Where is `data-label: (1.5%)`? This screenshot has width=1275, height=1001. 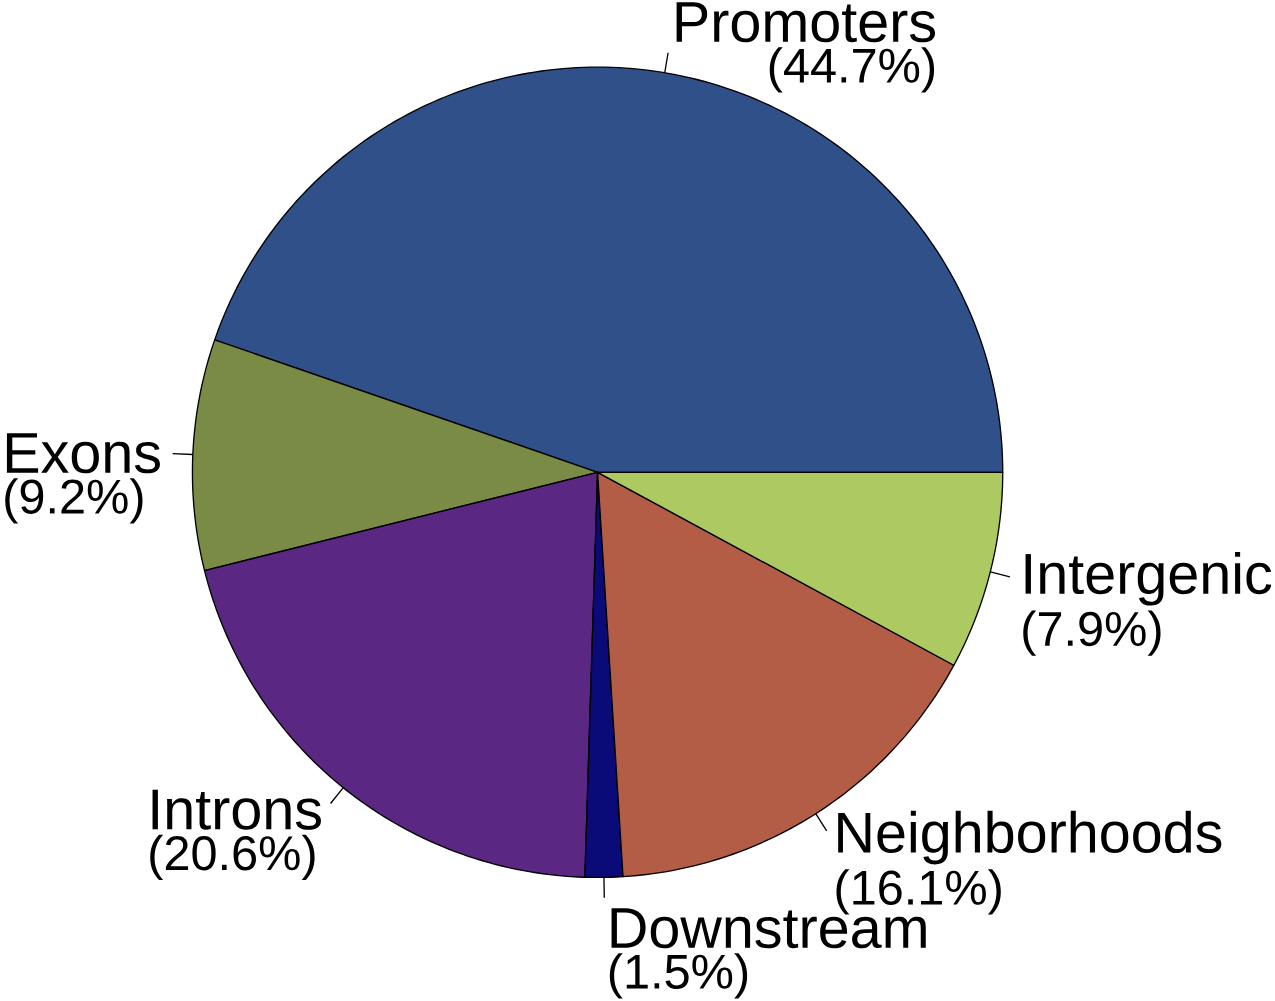
data-label: (1.5%) is located at coordinates (678, 976).